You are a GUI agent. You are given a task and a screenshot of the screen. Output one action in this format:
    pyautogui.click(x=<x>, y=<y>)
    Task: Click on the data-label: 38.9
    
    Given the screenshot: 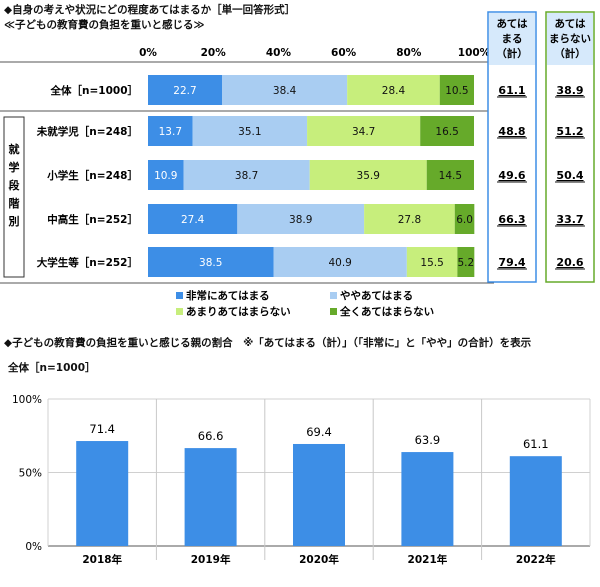 What is the action you would take?
    pyautogui.click(x=300, y=220)
    